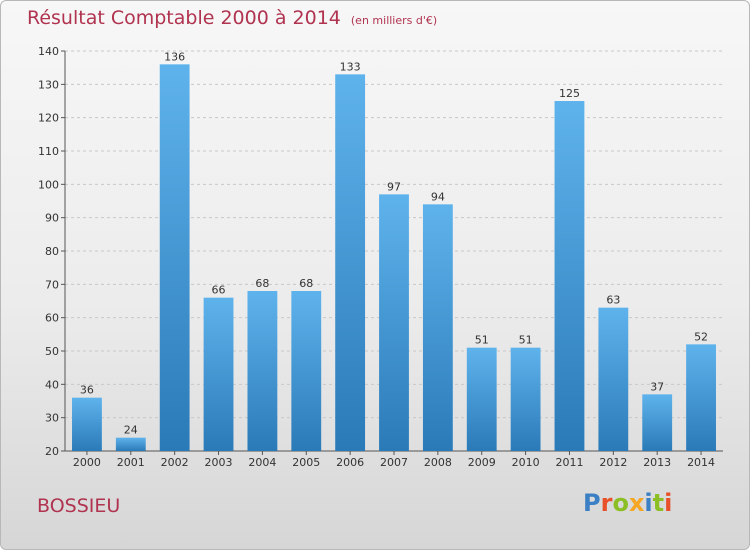  Describe the element at coordinates (79, 506) in the screenshot. I see `place-name: BOSSIEU` at that location.